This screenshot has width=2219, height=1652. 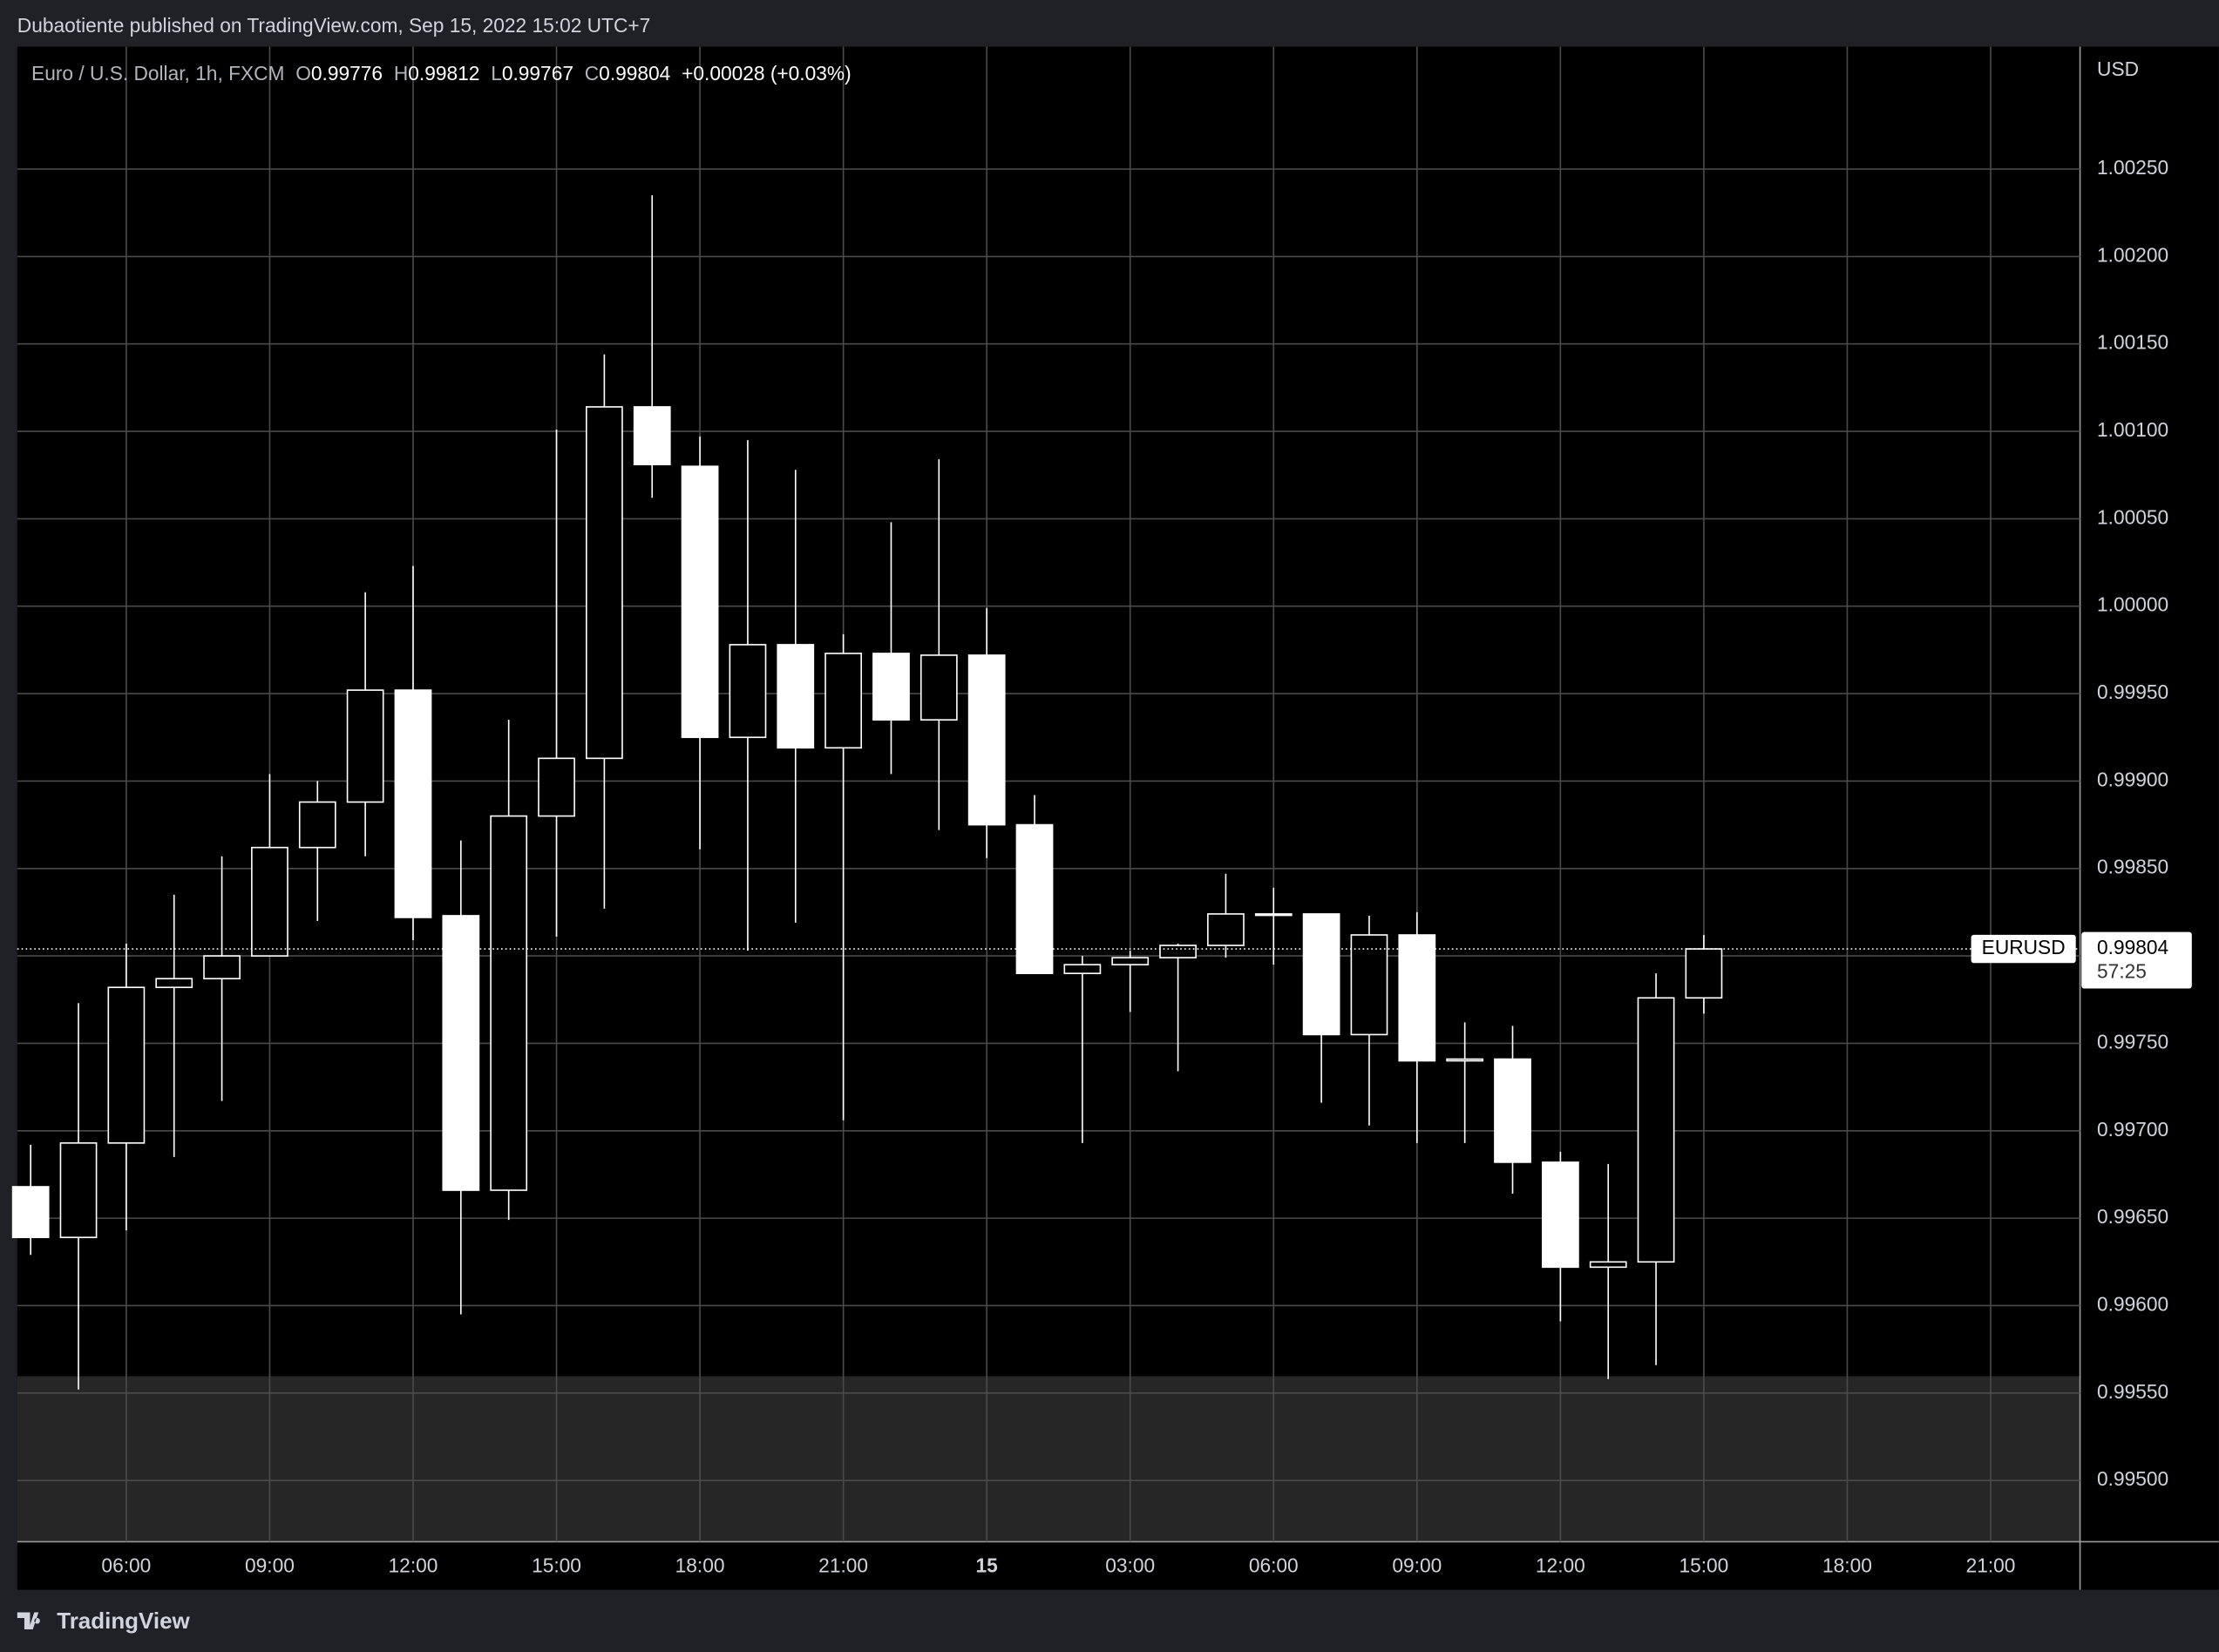 What do you see at coordinates (2132, 429) in the screenshot?
I see `y-tick-label: 1.00100` at bounding box center [2132, 429].